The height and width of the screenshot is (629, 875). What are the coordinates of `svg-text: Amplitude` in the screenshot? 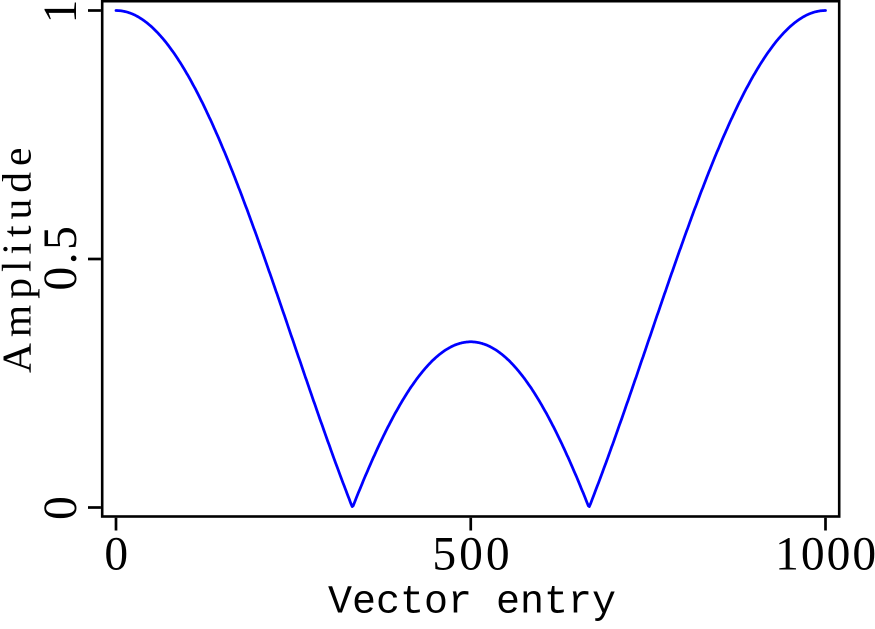 It's located at (20, 258).